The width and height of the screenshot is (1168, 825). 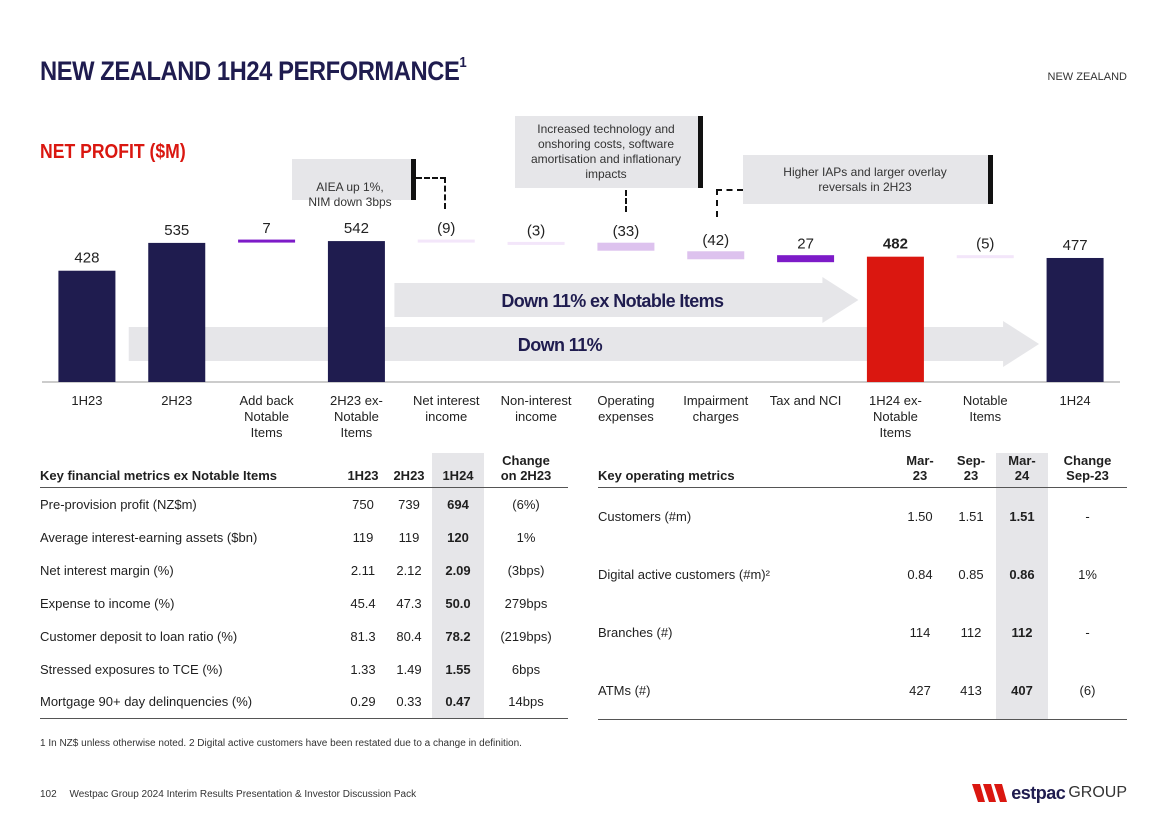 What do you see at coordinates (176, 400) in the screenshot?
I see `tick-label: 2H23` at bounding box center [176, 400].